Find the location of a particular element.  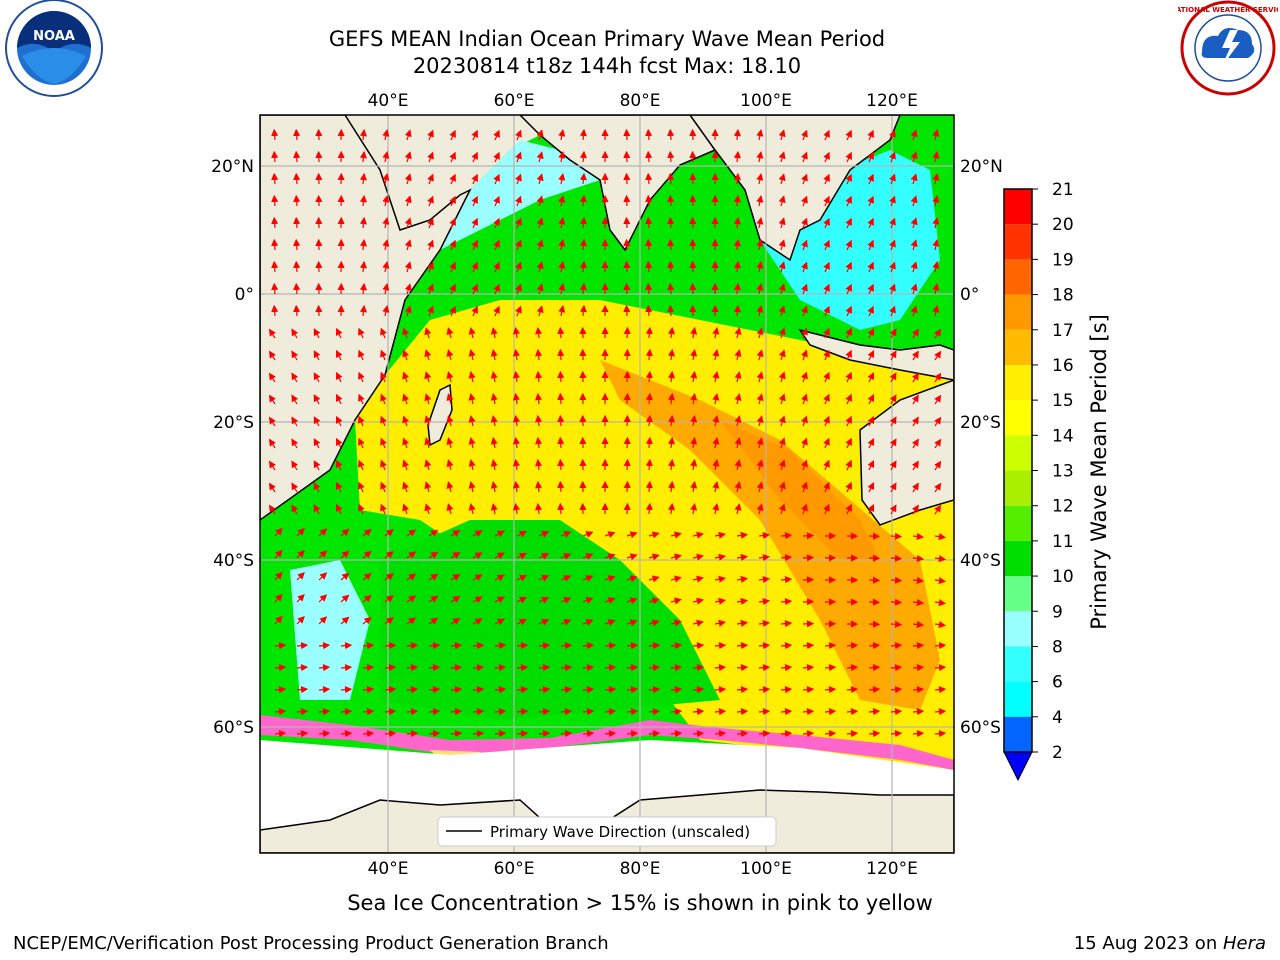

lat-tick-left: 20°N is located at coordinates (232, 167).